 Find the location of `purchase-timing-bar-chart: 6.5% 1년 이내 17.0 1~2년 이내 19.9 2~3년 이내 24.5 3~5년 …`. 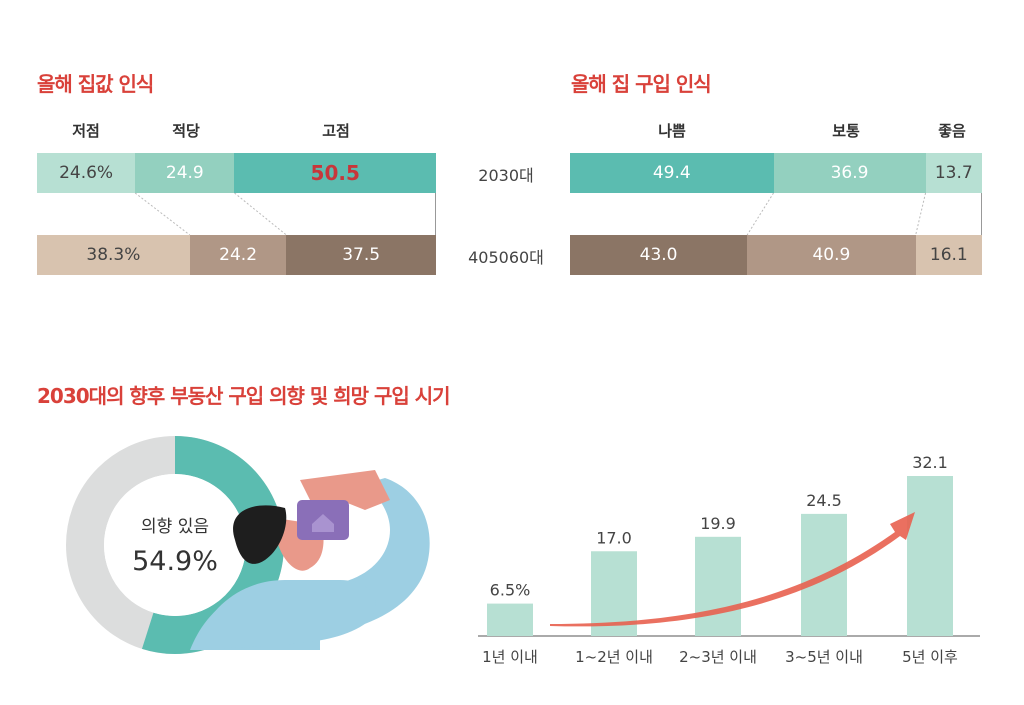

purchase-timing-bar-chart: 6.5% 1년 이내 17.0 1~2년 이내 19.9 2~3년 이내 24.5 3~5년 … is located at coordinates (729, 559).